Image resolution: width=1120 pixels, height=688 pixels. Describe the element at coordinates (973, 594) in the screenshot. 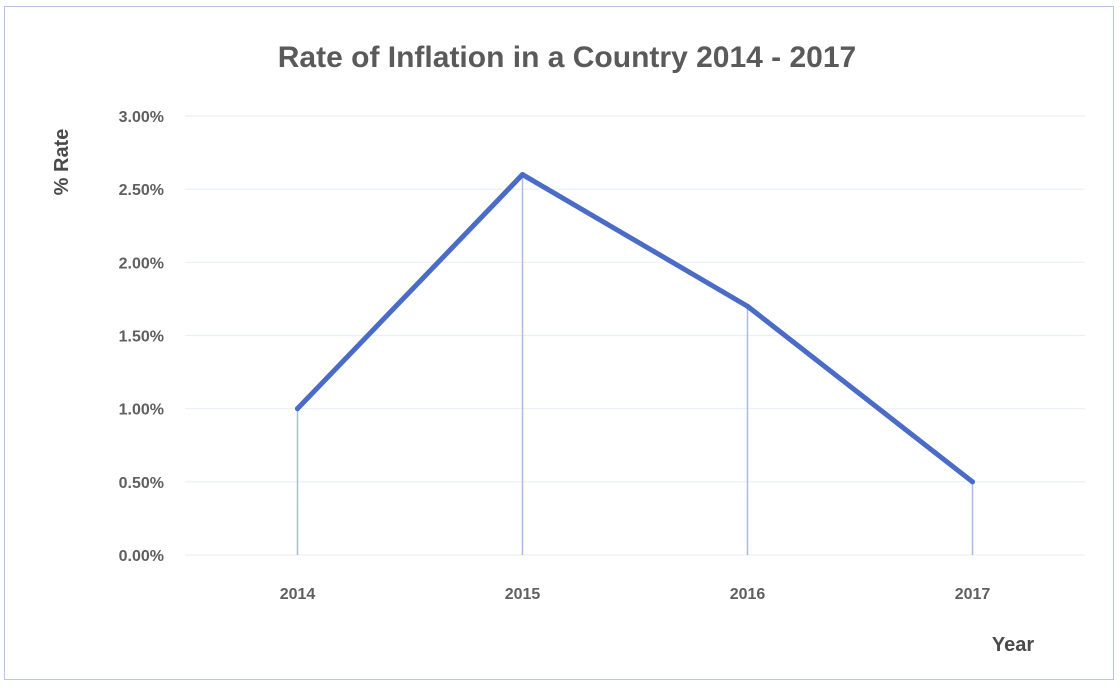

I see `x-tick-label: 2017` at that location.